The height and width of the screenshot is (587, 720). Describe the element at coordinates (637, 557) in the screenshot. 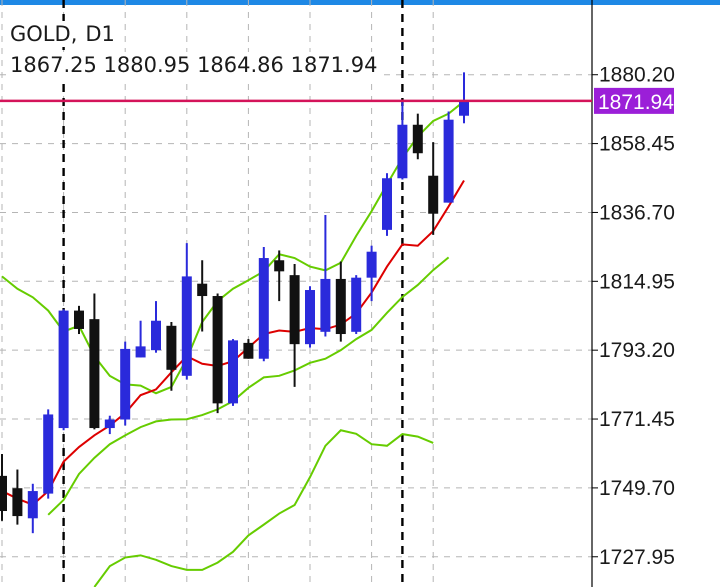

I see `price-tick-label: 1727.95` at that location.